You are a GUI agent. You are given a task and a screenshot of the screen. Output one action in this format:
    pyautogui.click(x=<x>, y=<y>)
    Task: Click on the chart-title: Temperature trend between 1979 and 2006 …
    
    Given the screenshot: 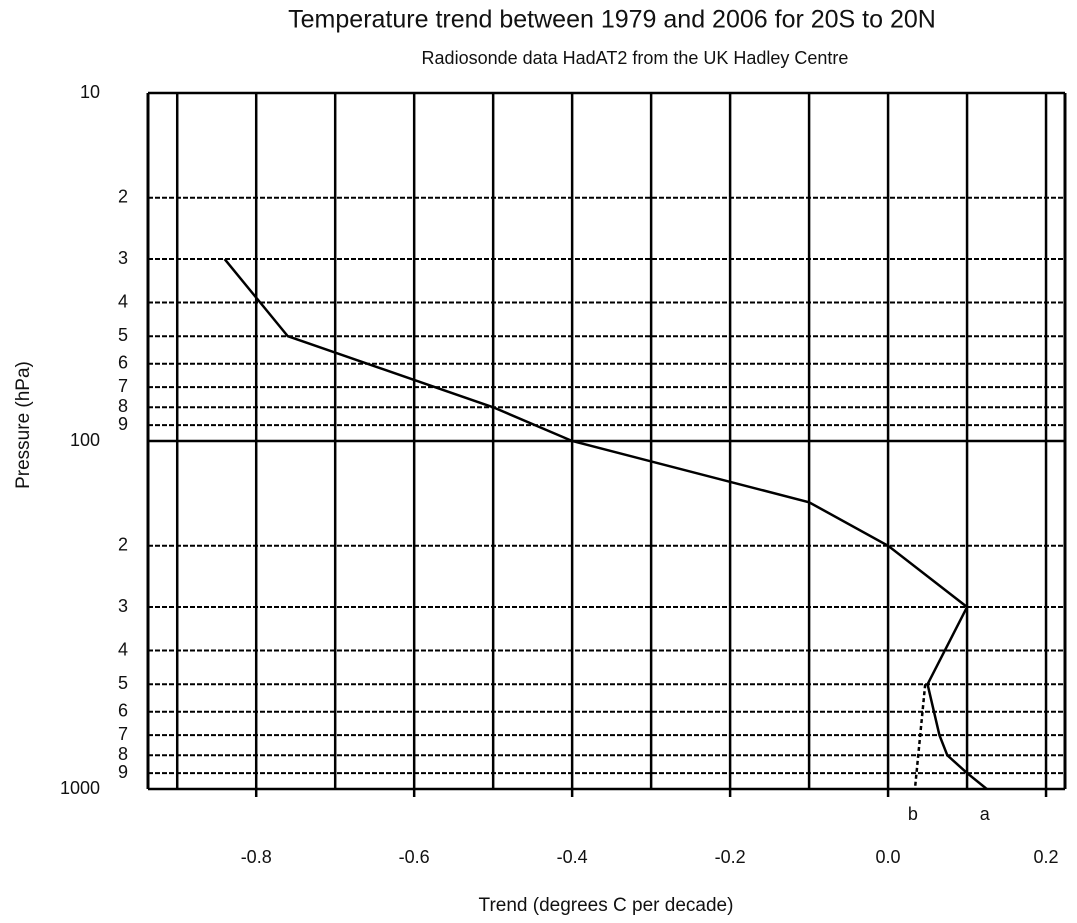 What is the action you would take?
    pyautogui.click(x=612, y=20)
    